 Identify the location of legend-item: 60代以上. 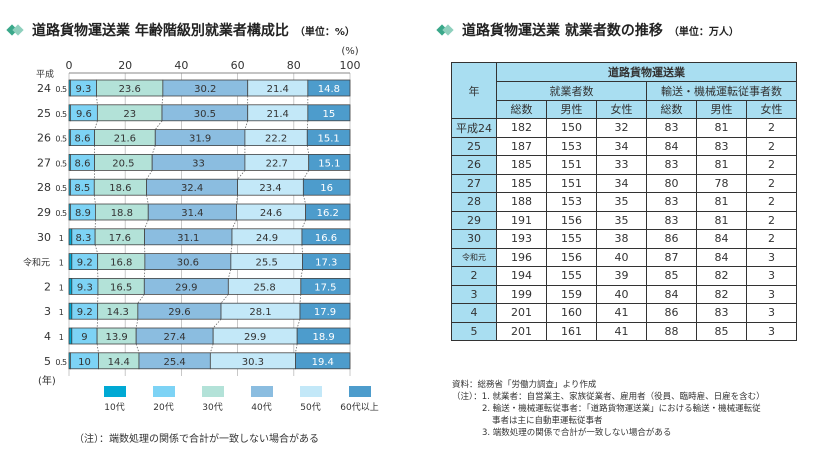
(359, 399).